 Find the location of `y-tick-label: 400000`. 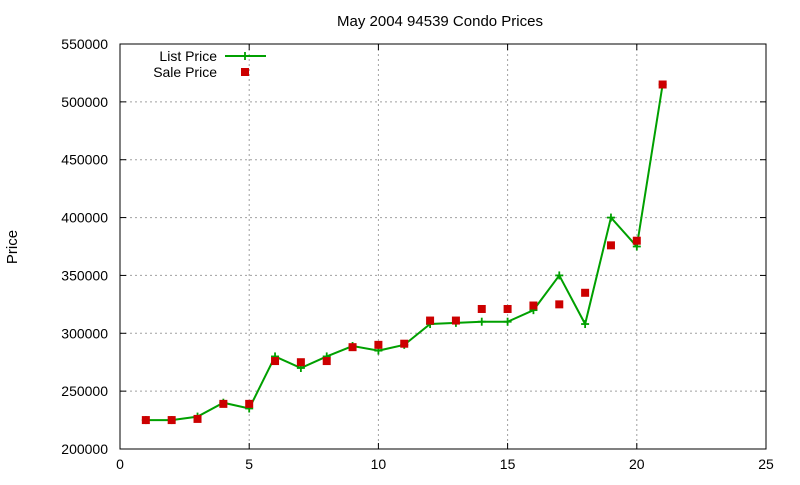

y-tick-label: 400000 is located at coordinates (84, 218).